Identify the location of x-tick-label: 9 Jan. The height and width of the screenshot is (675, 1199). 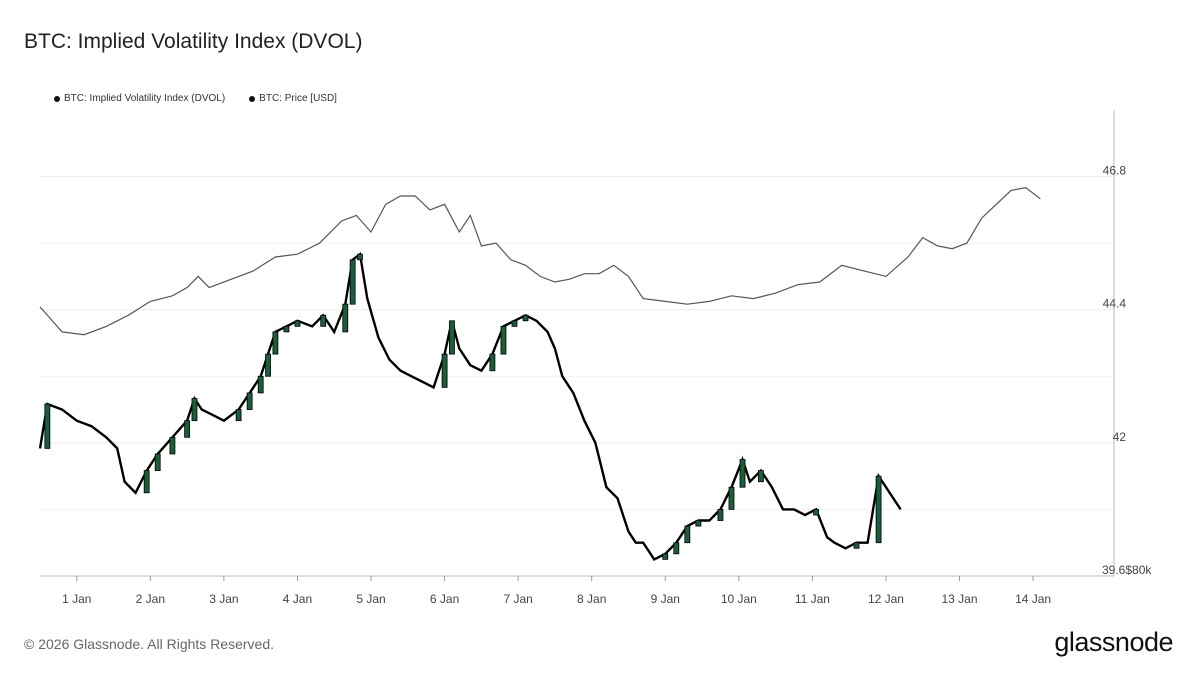
(665, 599).